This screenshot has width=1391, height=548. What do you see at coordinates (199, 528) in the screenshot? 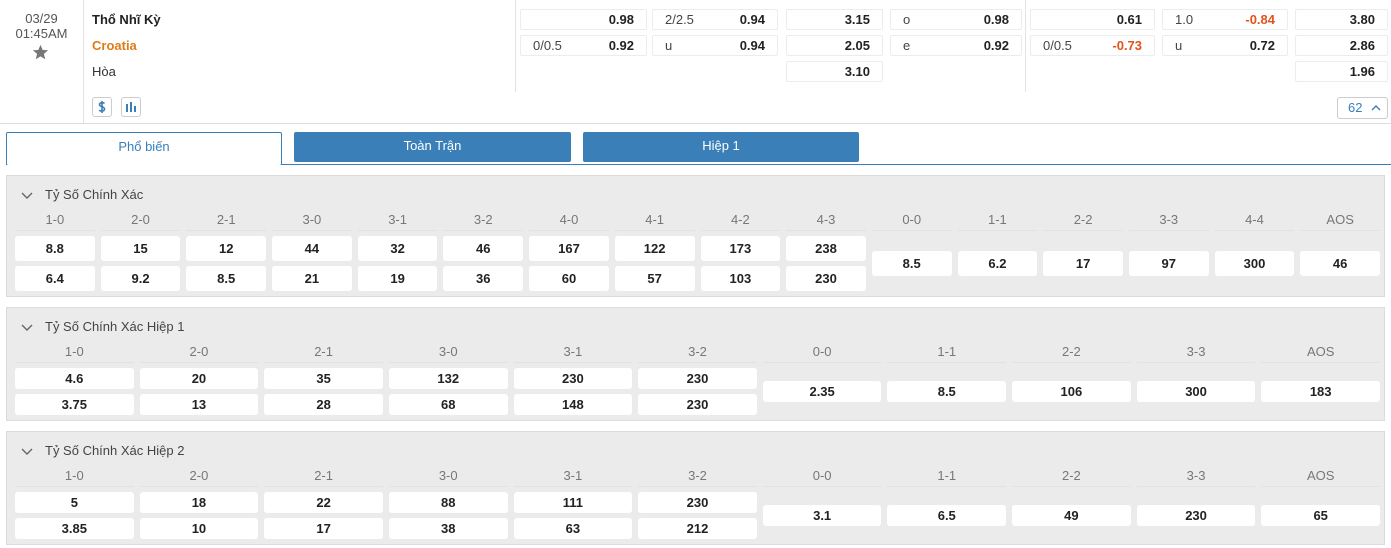
I see `odds-cell: 10` at bounding box center [199, 528].